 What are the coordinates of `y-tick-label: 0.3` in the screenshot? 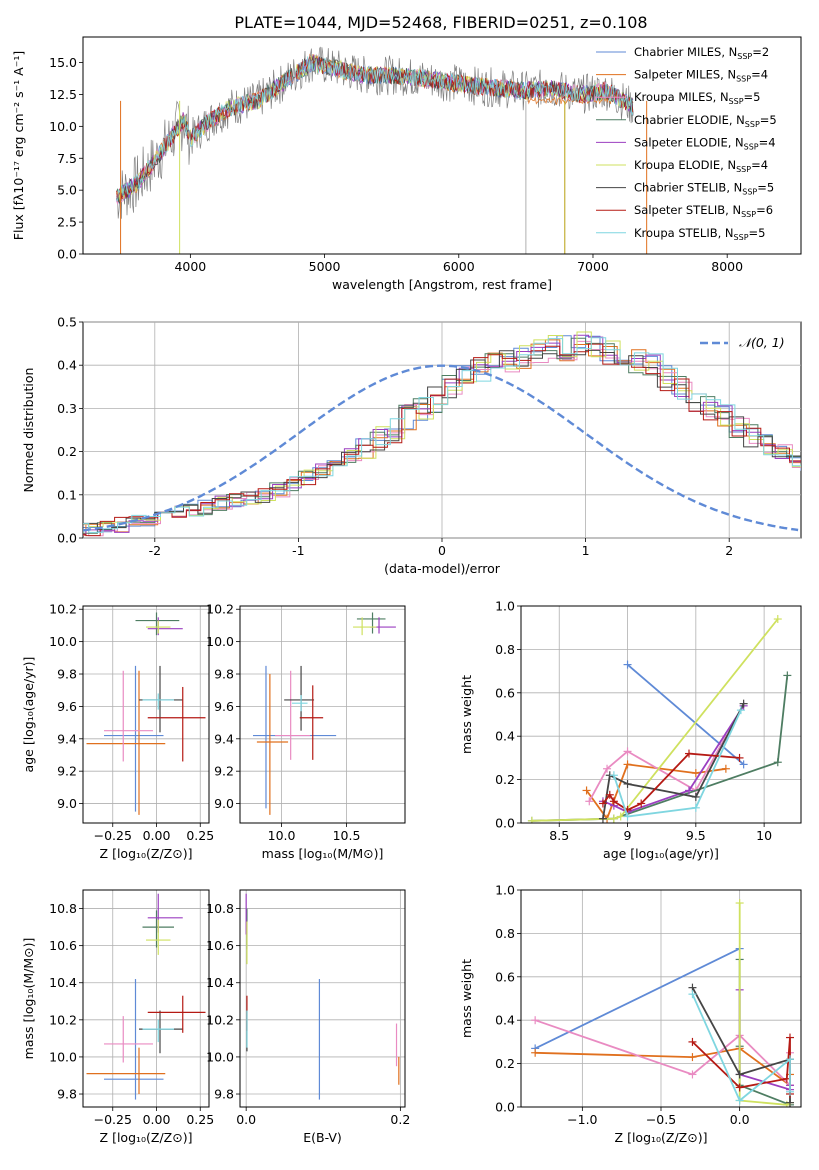 It's located at (67, 408).